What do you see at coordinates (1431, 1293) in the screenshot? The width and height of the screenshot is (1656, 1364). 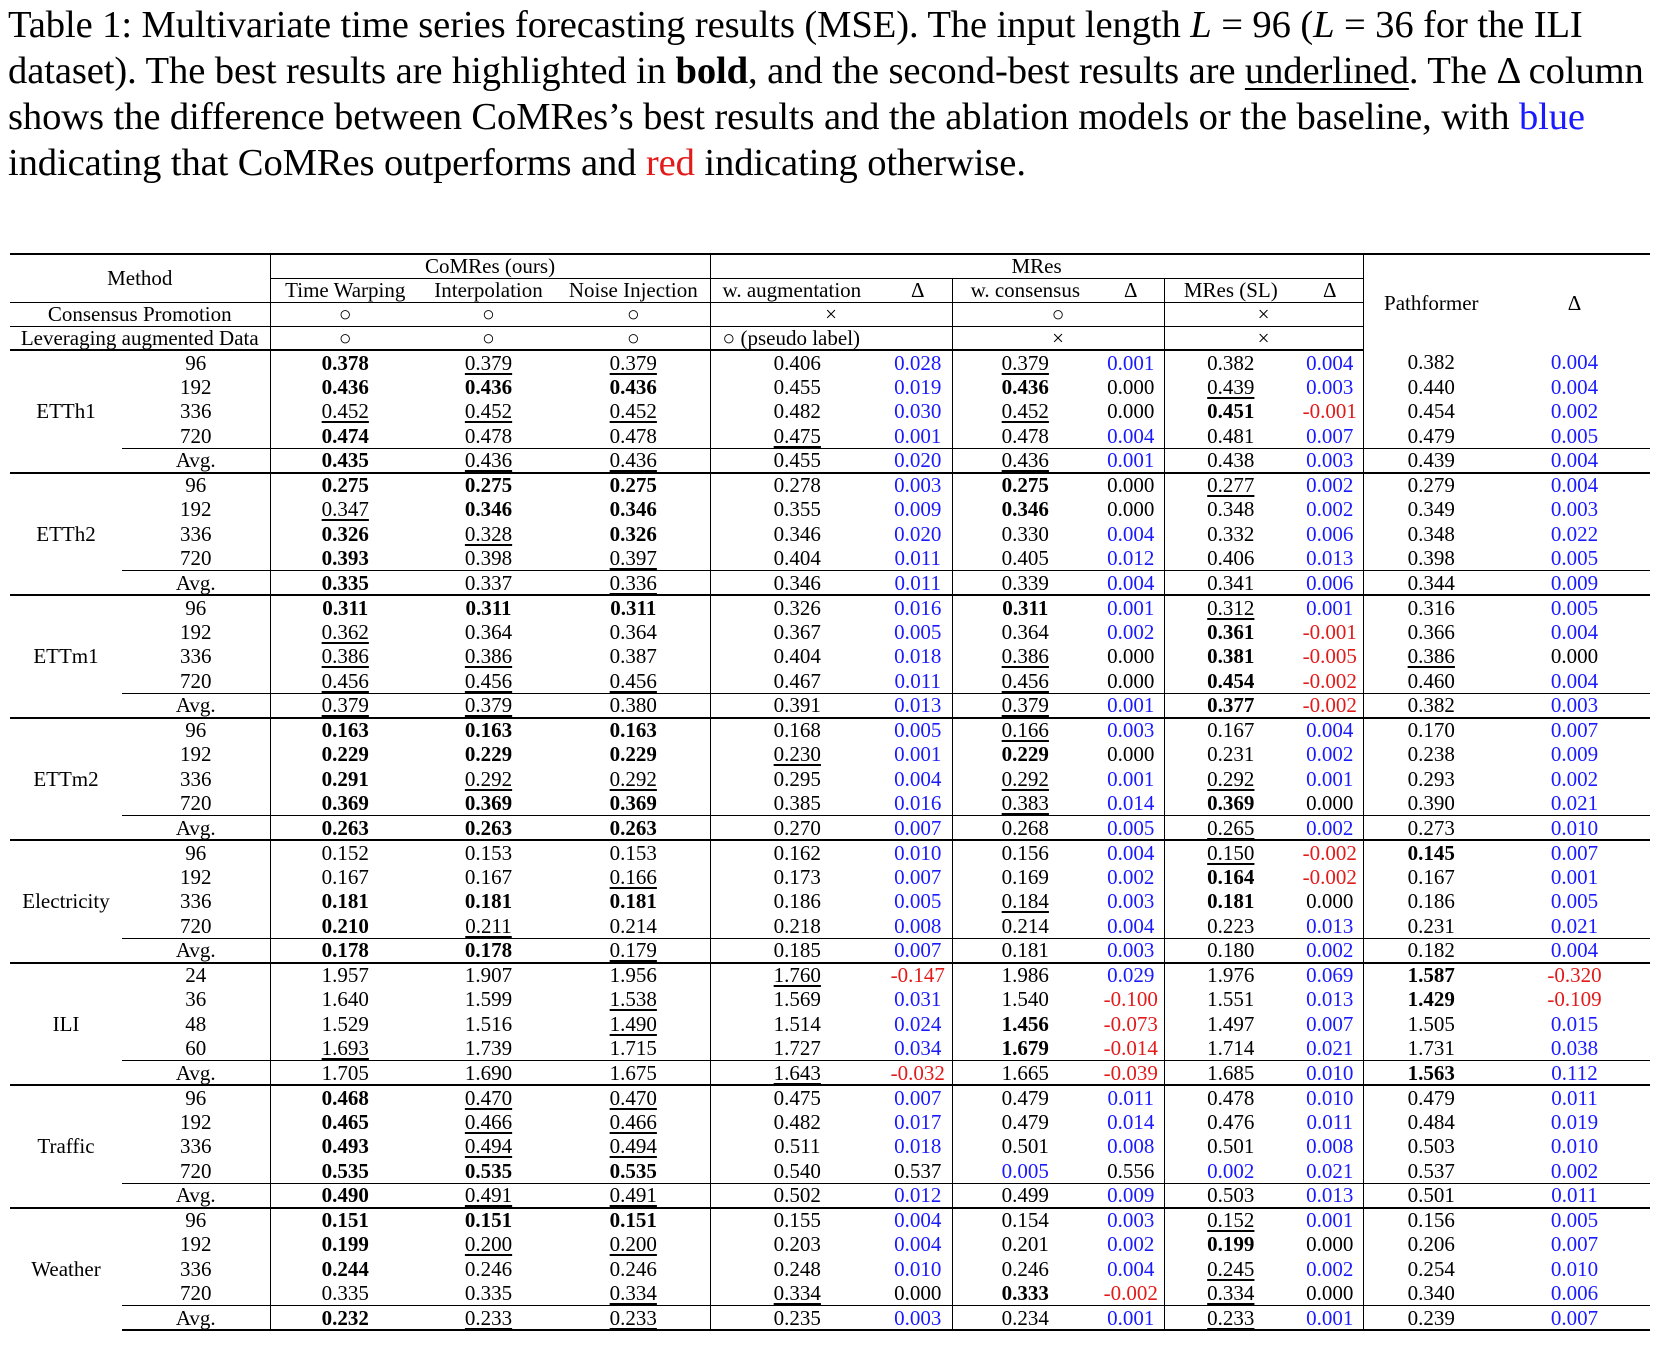 I see `value-text: 0.340` at bounding box center [1431, 1293].